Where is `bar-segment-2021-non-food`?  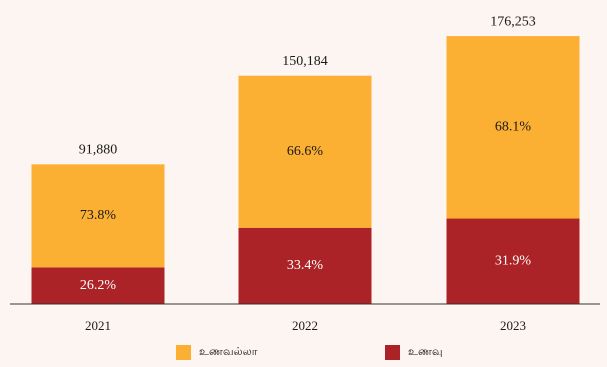 bar-segment-2021-non-food is located at coordinates (98, 216).